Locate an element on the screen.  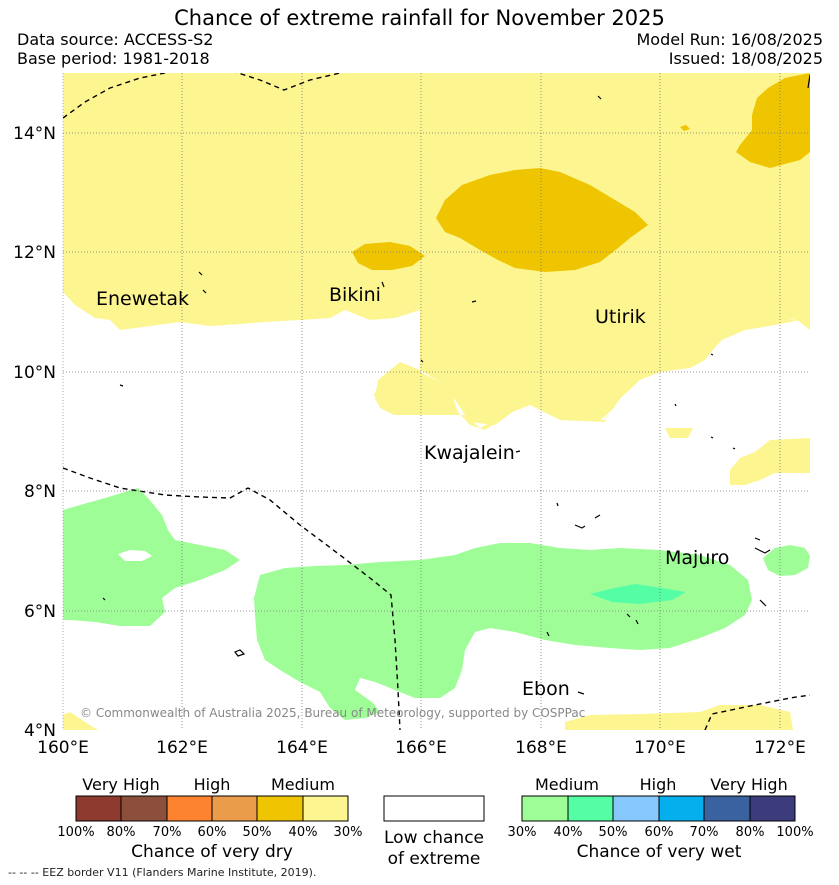
place-kwajalein: Kwajalein is located at coordinates (469, 453).